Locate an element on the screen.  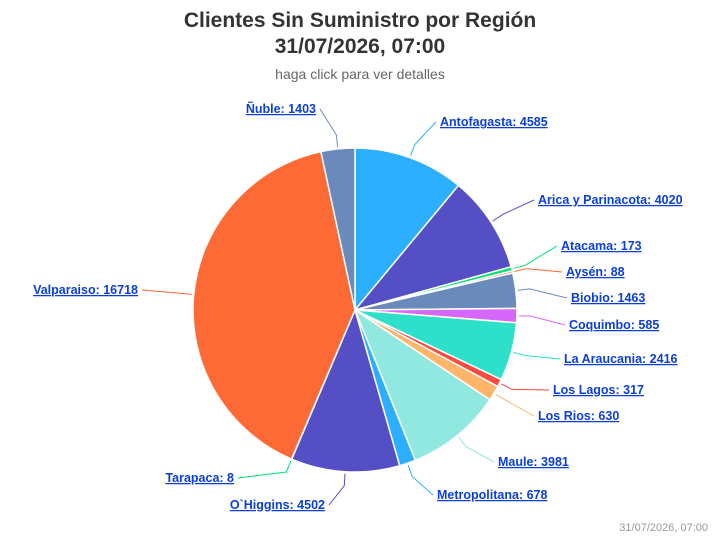
chart-title-line-2: 31/07/2026, 07:00 is located at coordinates (360, 46).